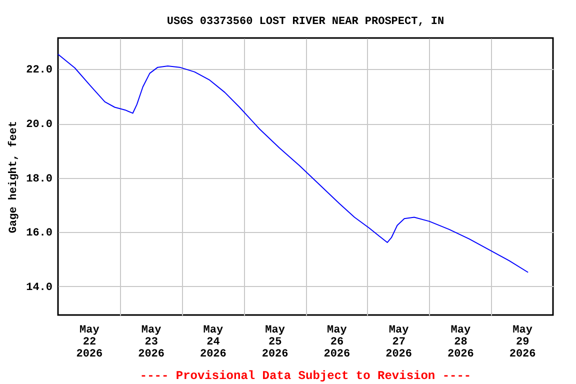  What do you see at coordinates (306, 376) in the screenshot?
I see `text: ---- Provisional Data Subject to Revision ----` at bounding box center [306, 376].